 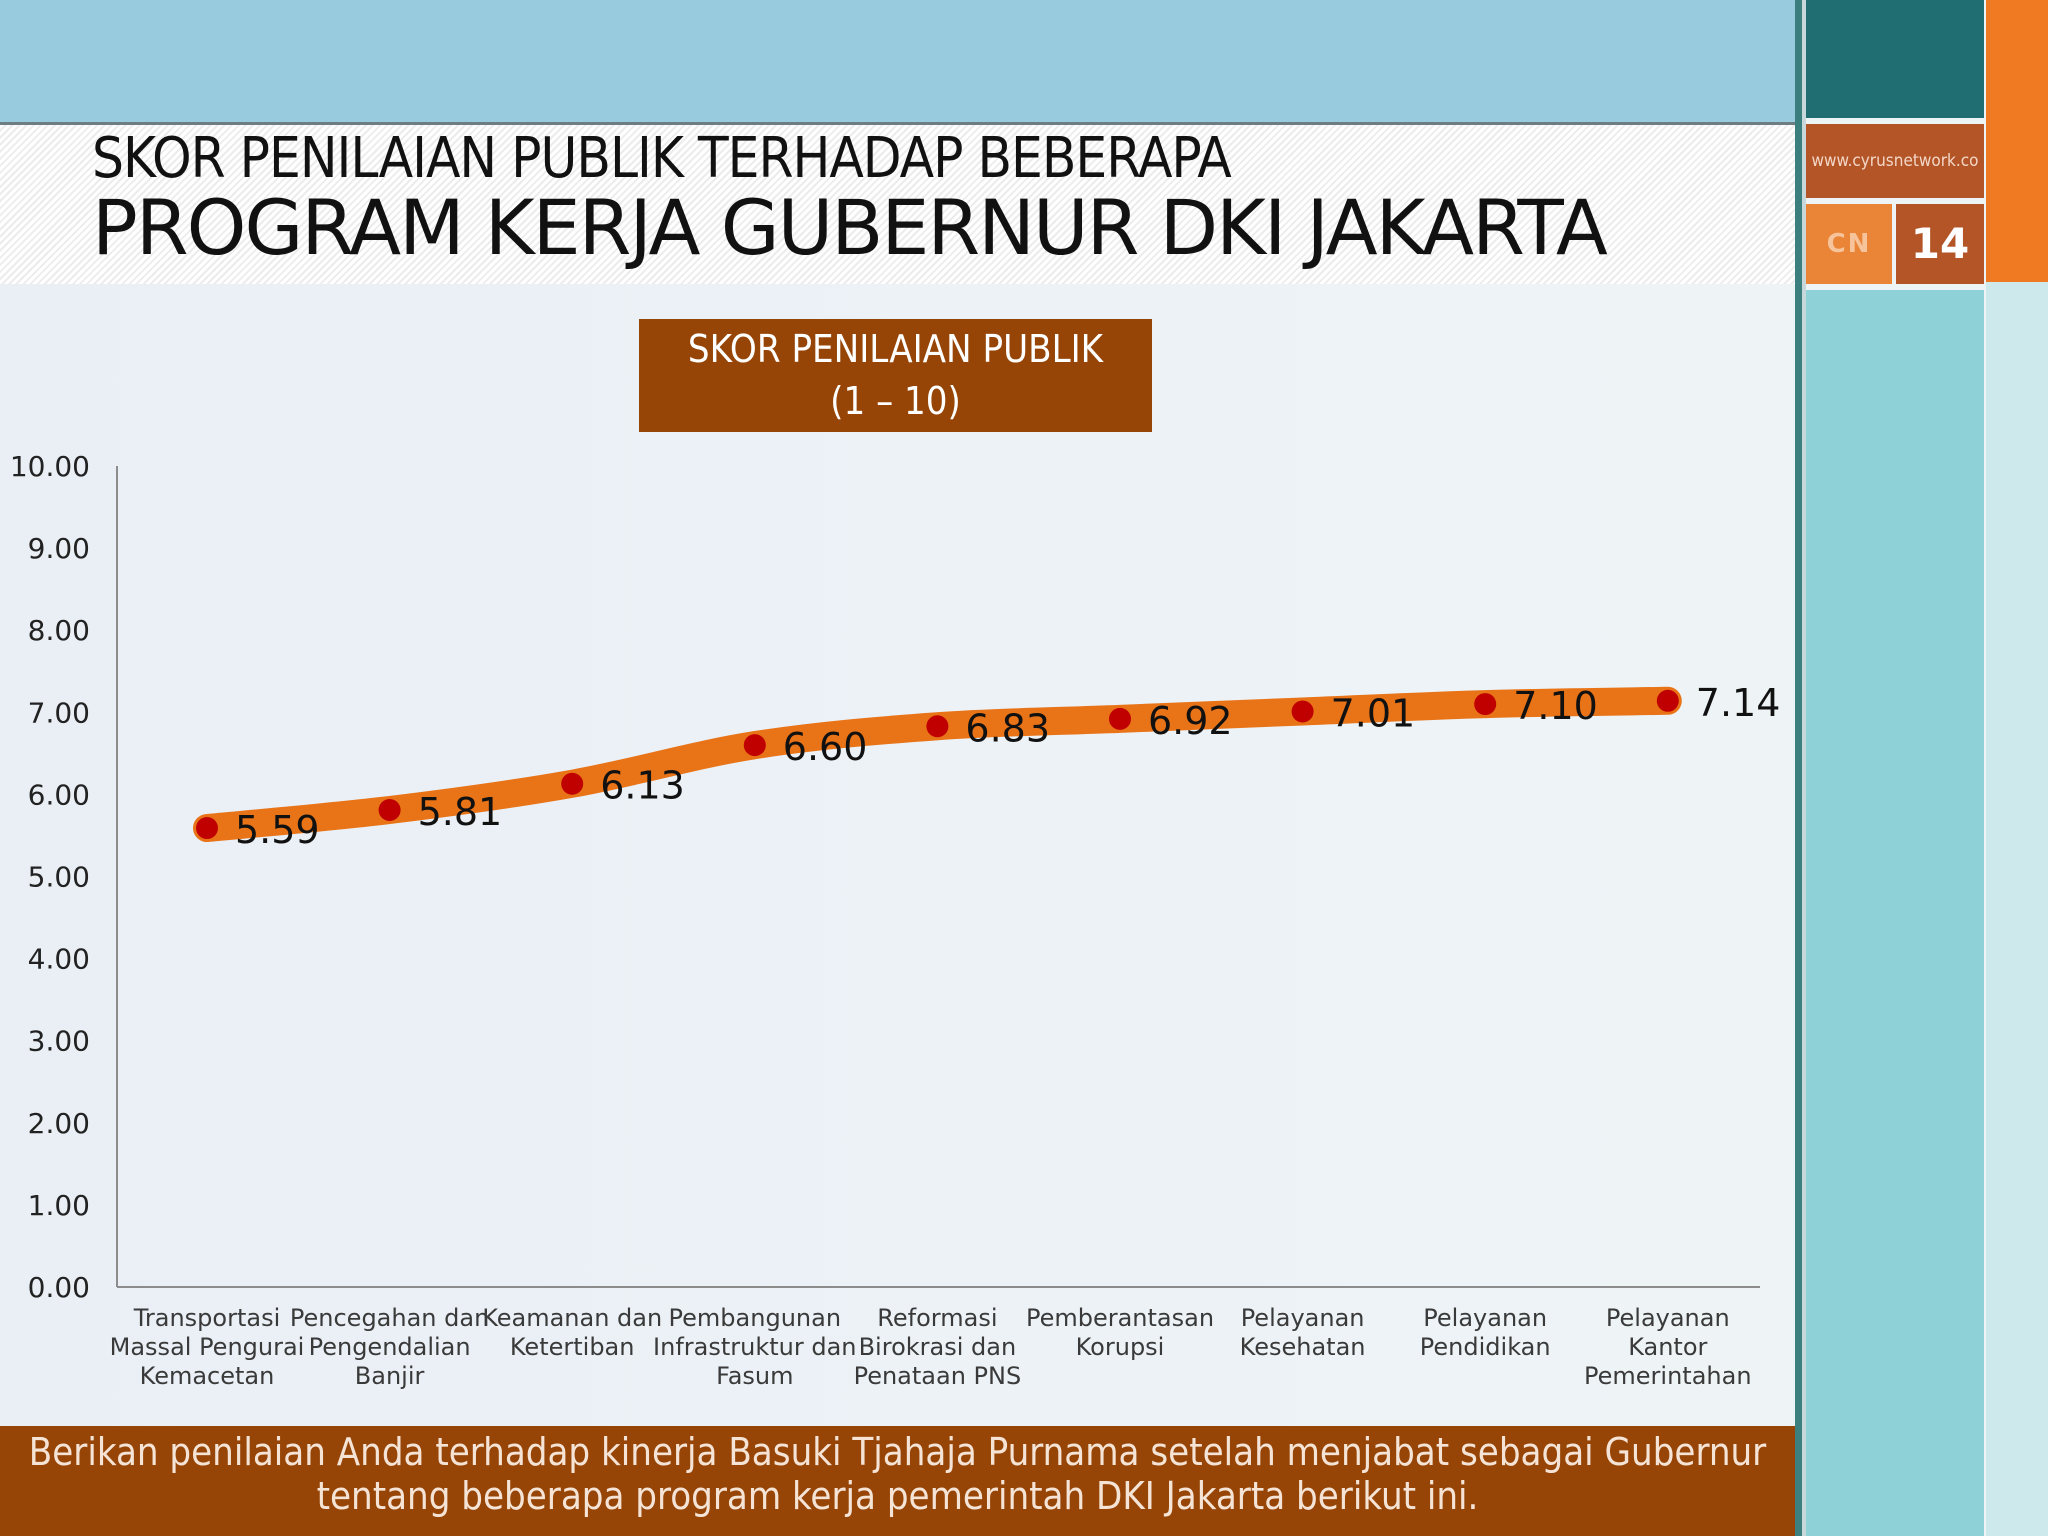 What do you see at coordinates (895, 349) in the screenshot?
I see `legend-line1: SKOR PENILAIAN PUBLIK` at bounding box center [895, 349].